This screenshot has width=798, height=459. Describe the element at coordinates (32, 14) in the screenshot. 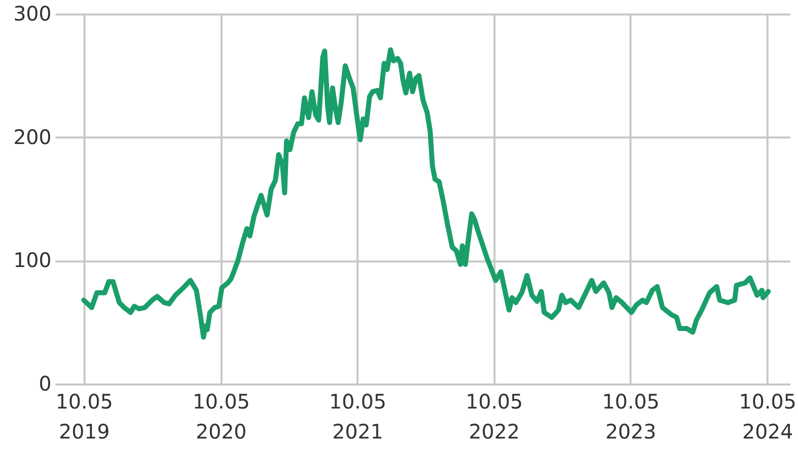

I see `y-tick-label: 300` at that location.